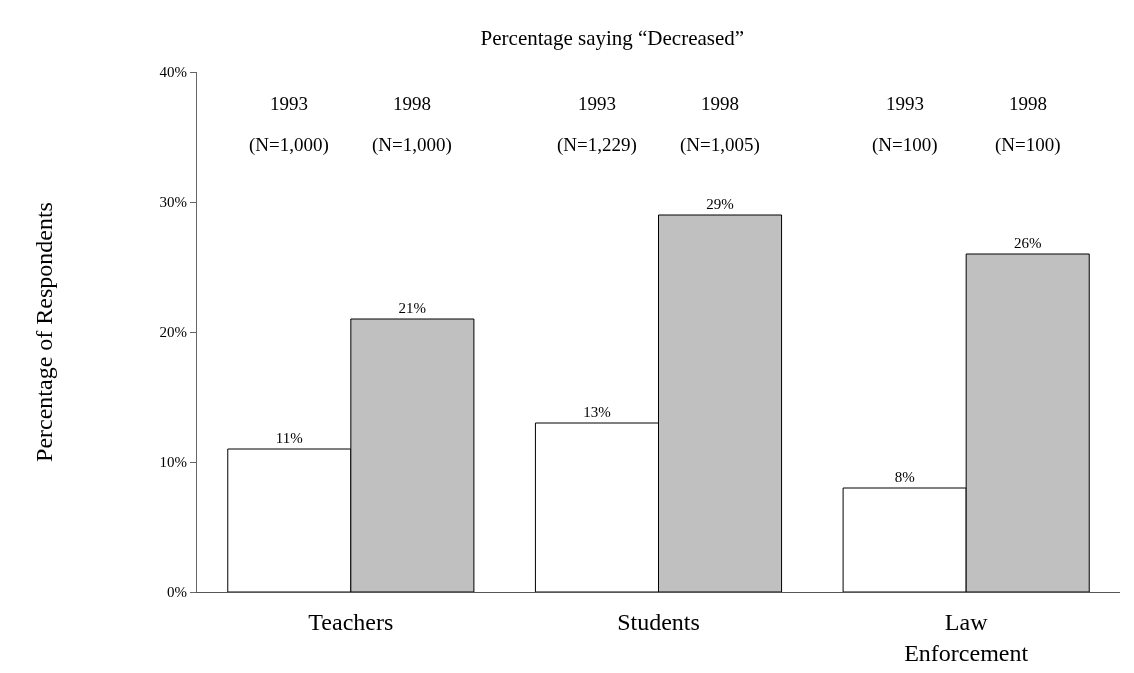 The width and height of the screenshot is (1134, 673). I want to click on data-label: 26%, so click(1027, 243).